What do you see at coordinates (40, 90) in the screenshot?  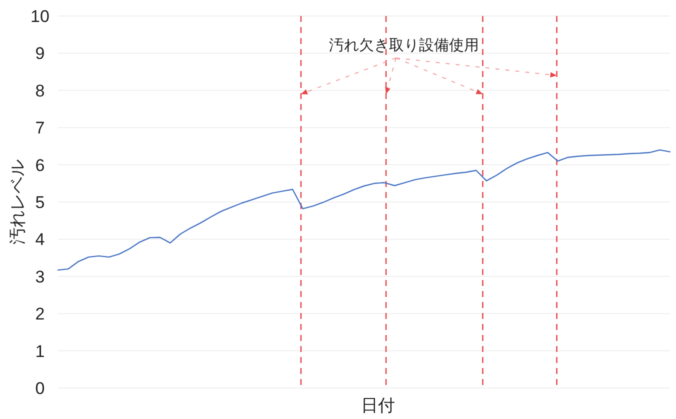 I see `y-tick-label: 8` at bounding box center [40, 90].